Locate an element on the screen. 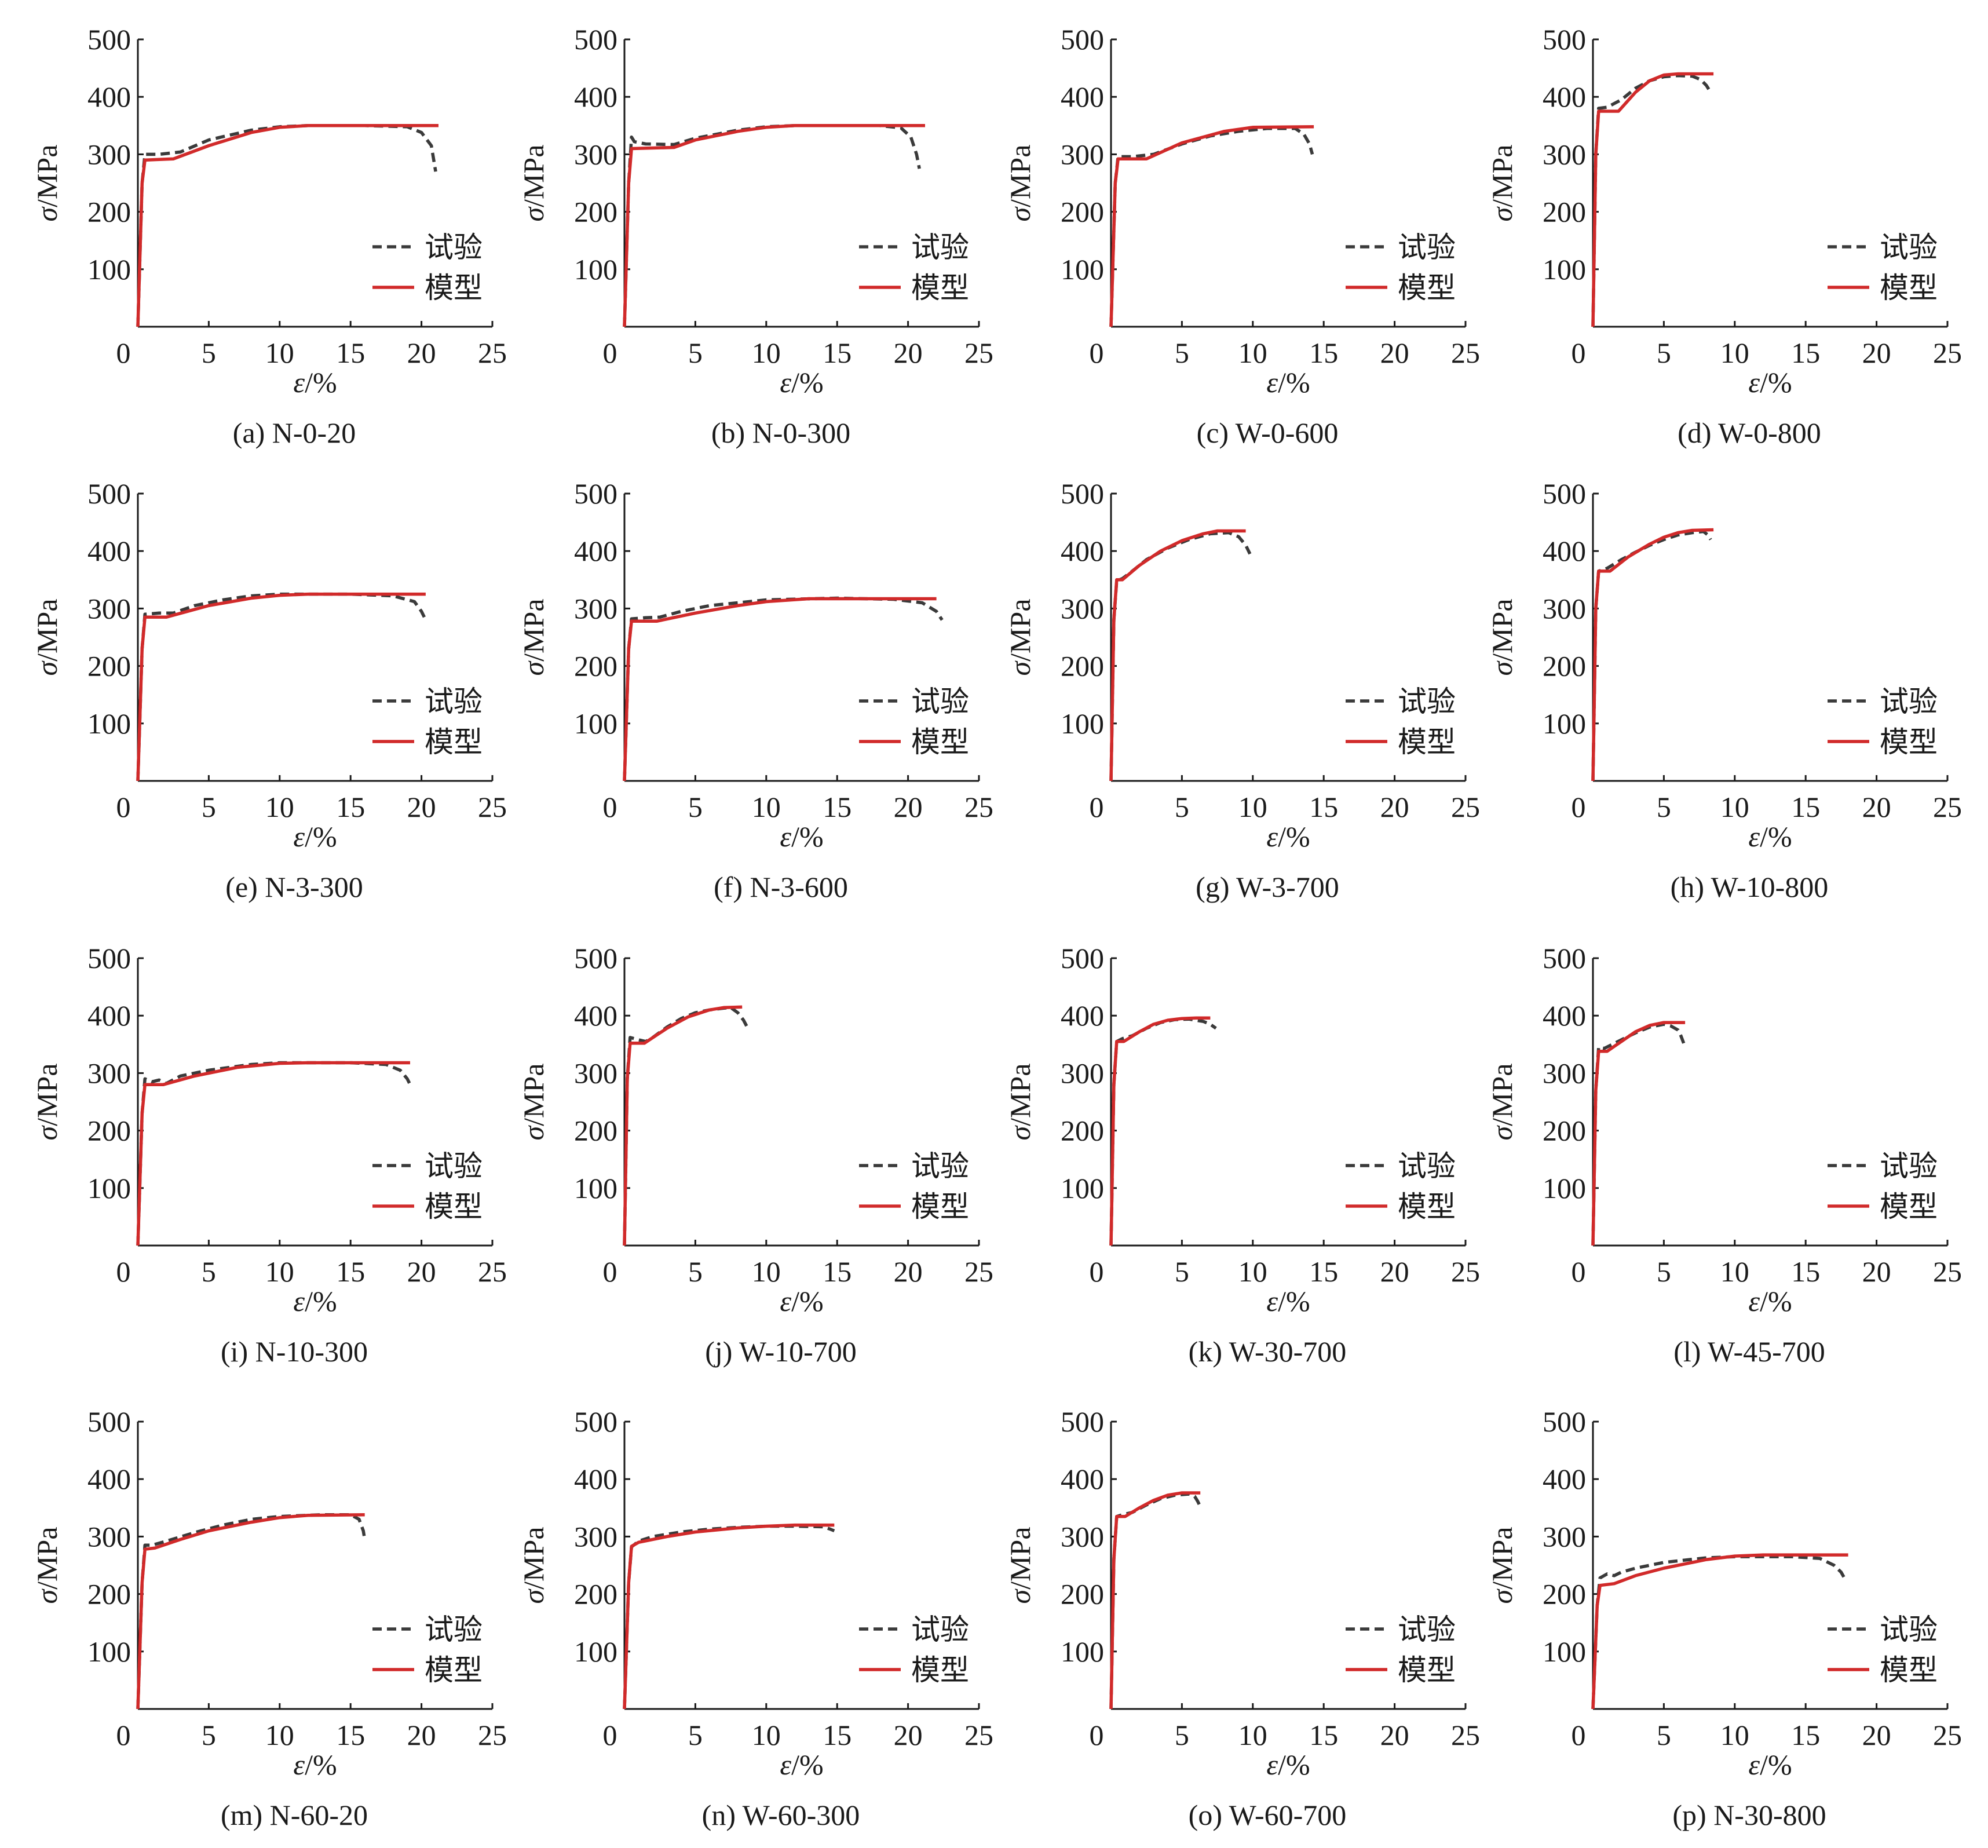 The width and height of the screenshot is (1988, 1848). panel-caption: (h) W-10-800 is located at coordinates (1750, 887).